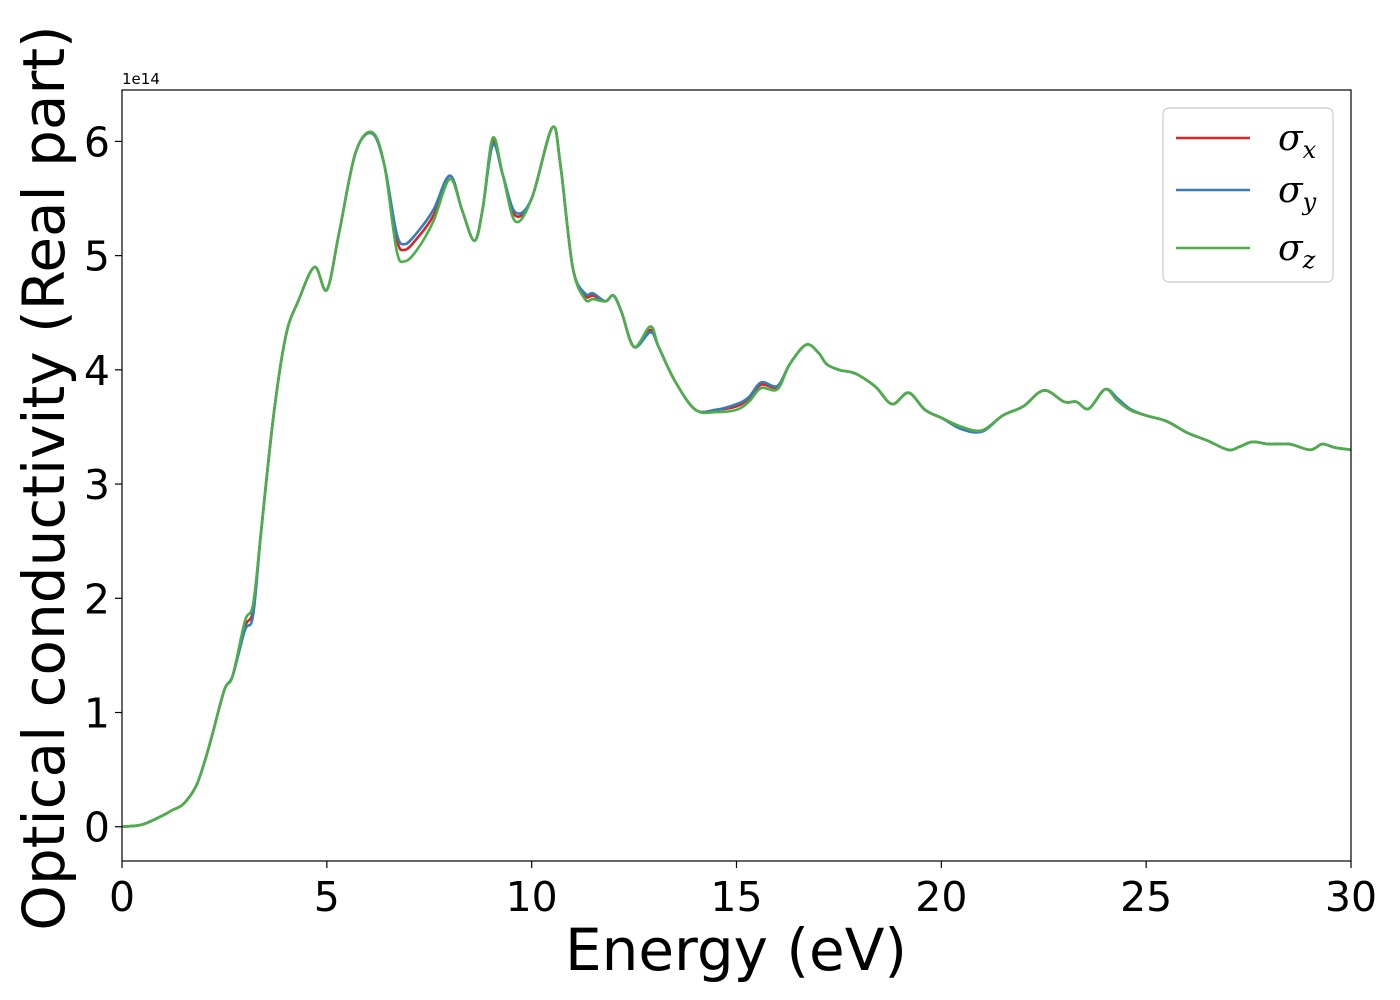  What do you see at coordinates (97, 257) in the screenshot?
I see `y-tick-label: 5` at bounding box center [97, 257].